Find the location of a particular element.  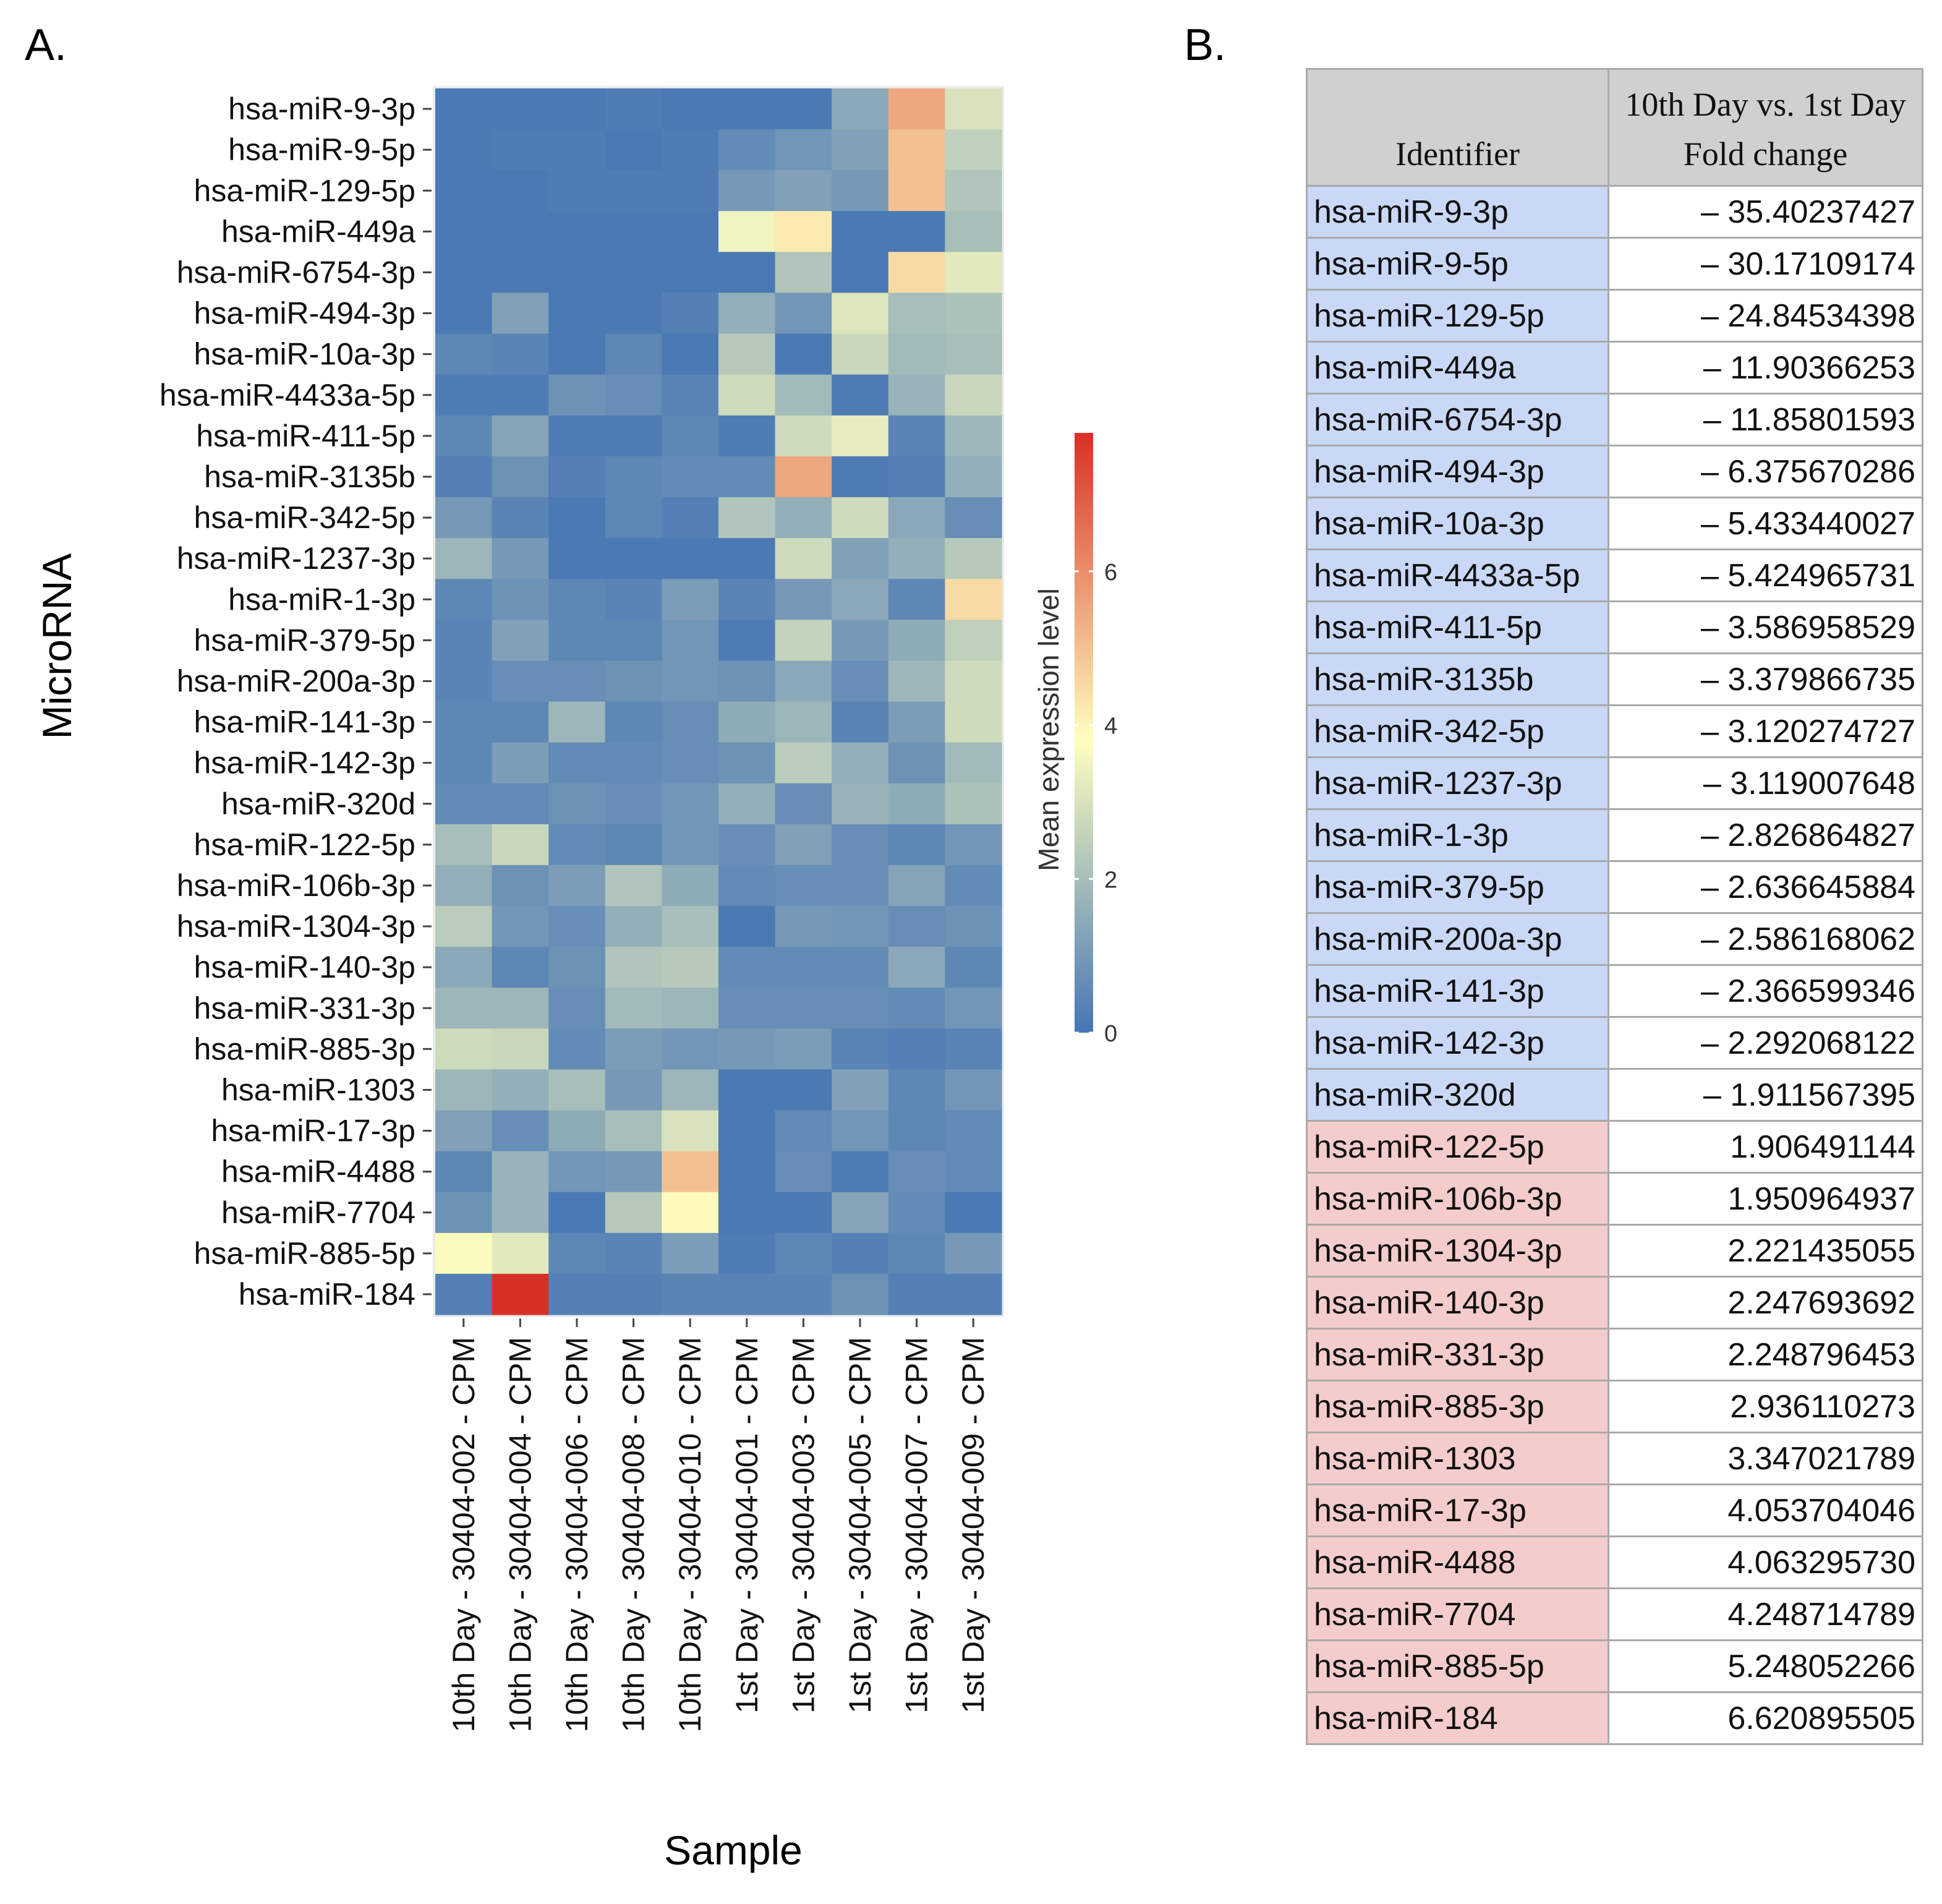

fold-change-cell: – 3.379866735 is located at coordinates (1765, 679).